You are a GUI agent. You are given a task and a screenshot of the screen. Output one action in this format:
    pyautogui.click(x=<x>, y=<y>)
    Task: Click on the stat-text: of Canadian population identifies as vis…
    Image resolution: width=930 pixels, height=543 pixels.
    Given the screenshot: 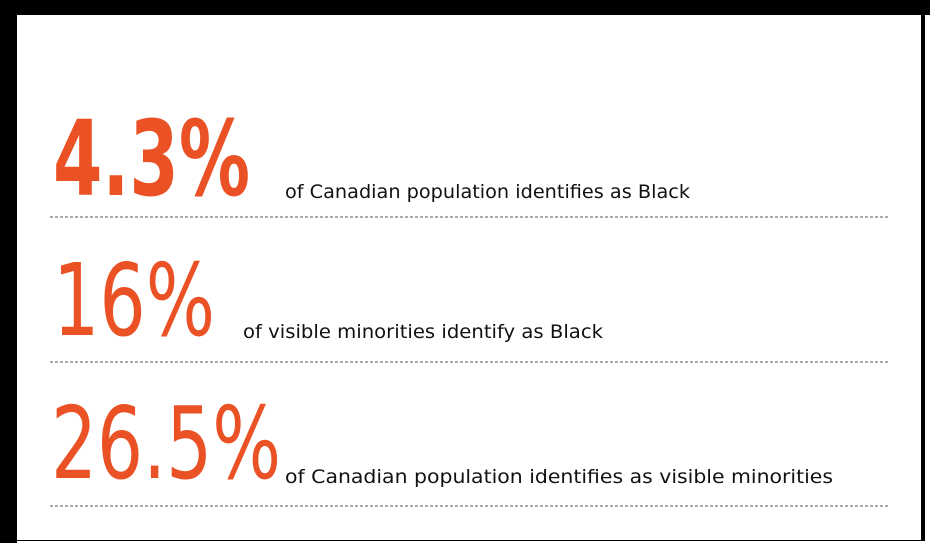 What is the action you would take?
    pyautogui.click(x=559, y=477)
    